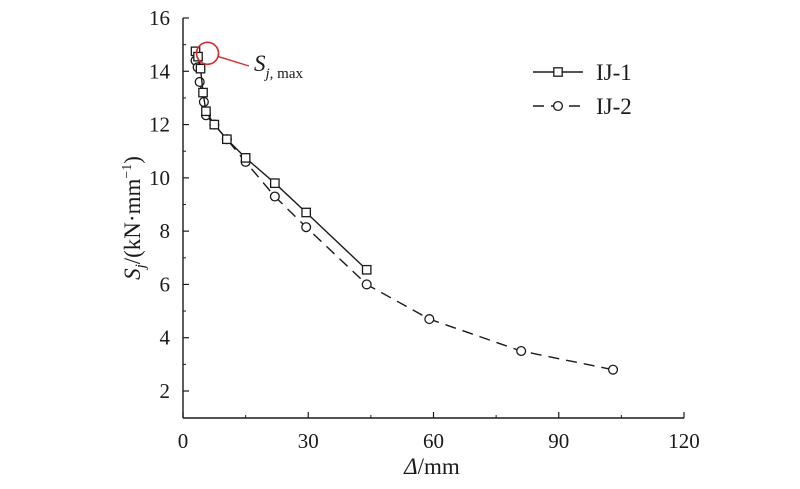  What do you see at coordinates (558, 441) in the screenshot?
I see `x-tick-label: 90` at bounding box center [558, 441].